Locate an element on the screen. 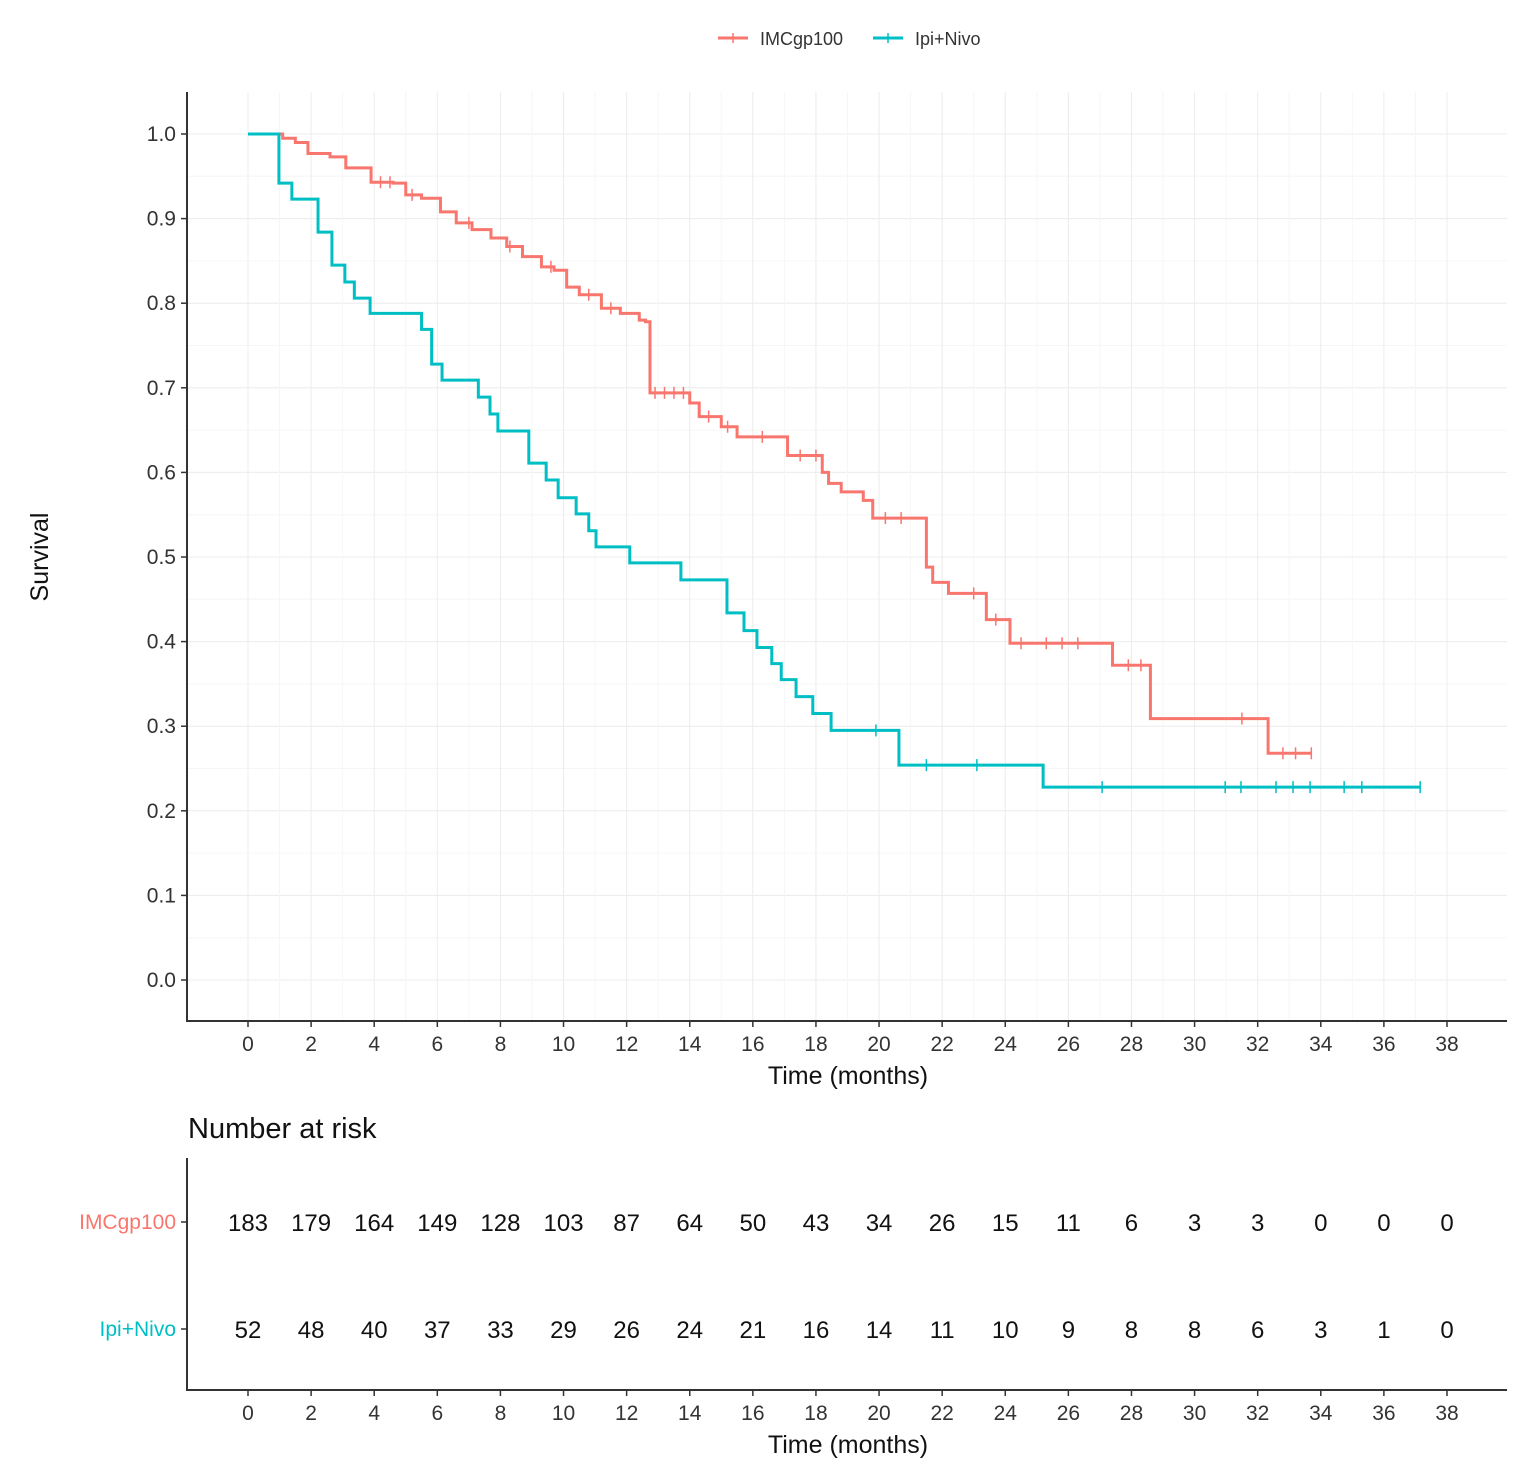  y-tick-label: 0.5 is located at coordinates (161, 557).